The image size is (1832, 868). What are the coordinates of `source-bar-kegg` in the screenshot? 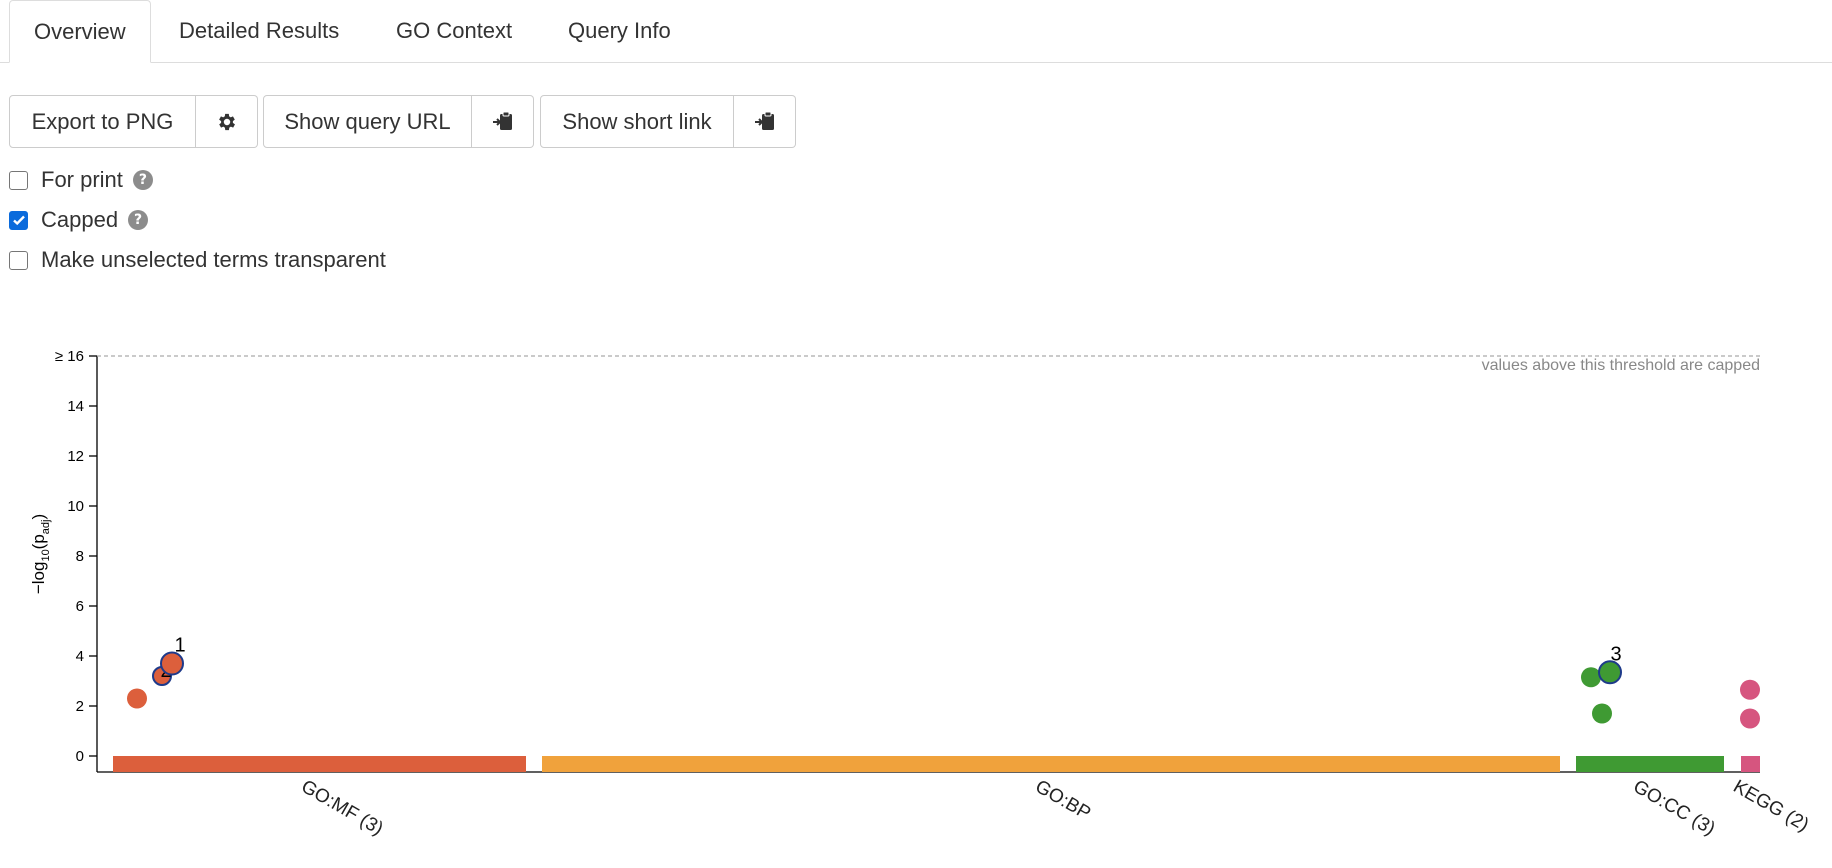 It's located at (1750, 764).